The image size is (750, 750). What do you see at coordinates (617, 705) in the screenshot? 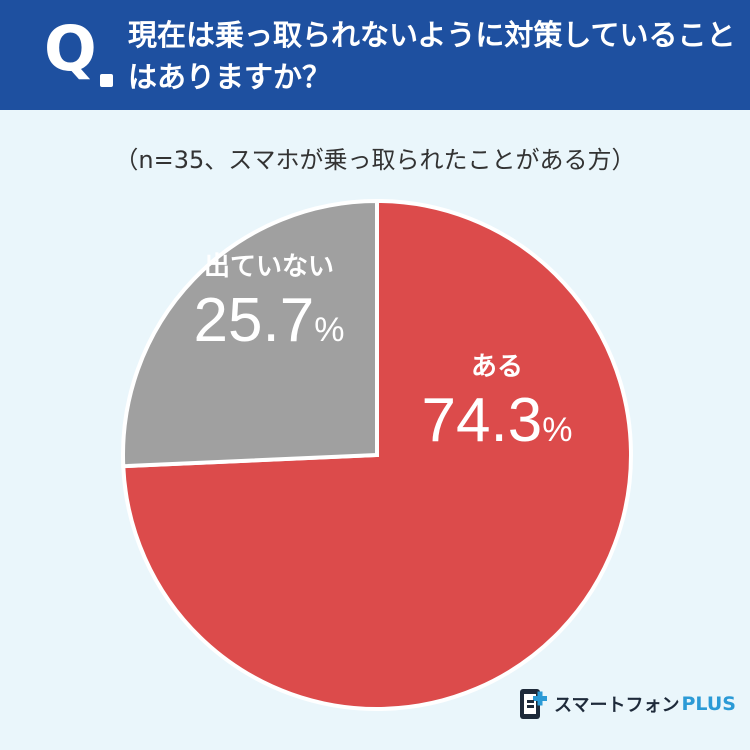
I see `brand-name: スマートフォン` at bounding box center [617, 705].